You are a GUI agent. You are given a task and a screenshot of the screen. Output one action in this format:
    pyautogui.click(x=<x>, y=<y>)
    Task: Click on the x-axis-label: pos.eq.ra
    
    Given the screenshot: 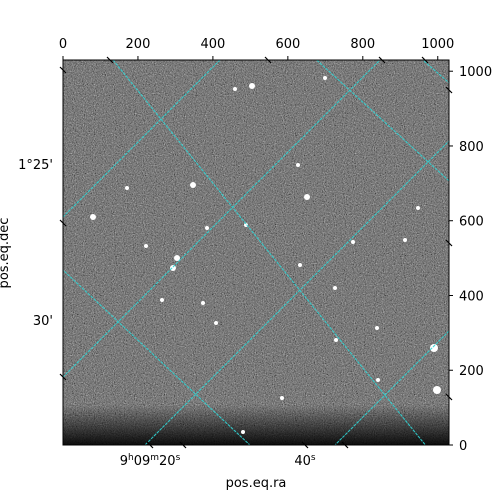 What is the action you would take?
    pyautogui.click(x=256, y=483)
    